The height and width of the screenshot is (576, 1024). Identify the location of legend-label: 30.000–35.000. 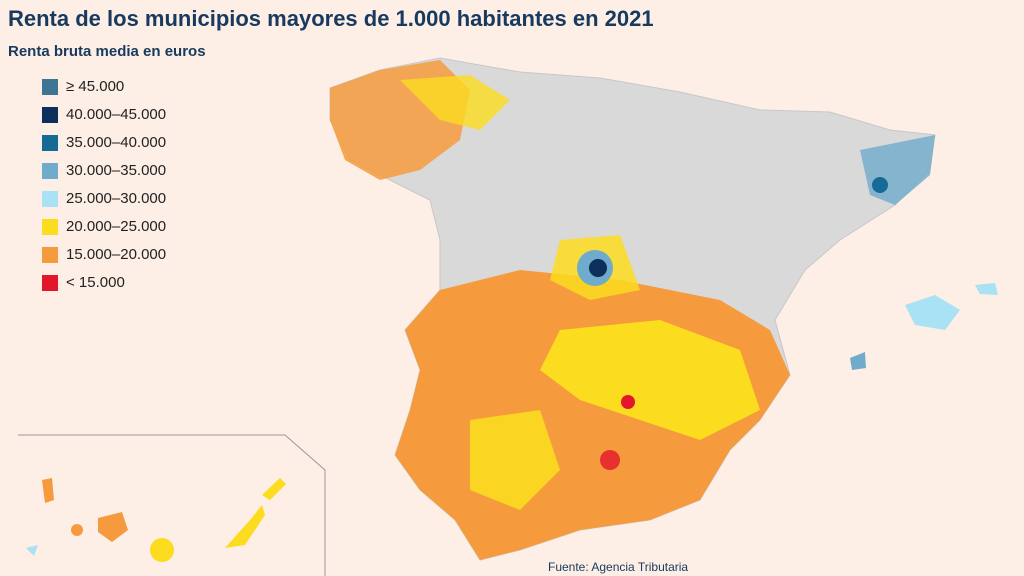
(116, 170).